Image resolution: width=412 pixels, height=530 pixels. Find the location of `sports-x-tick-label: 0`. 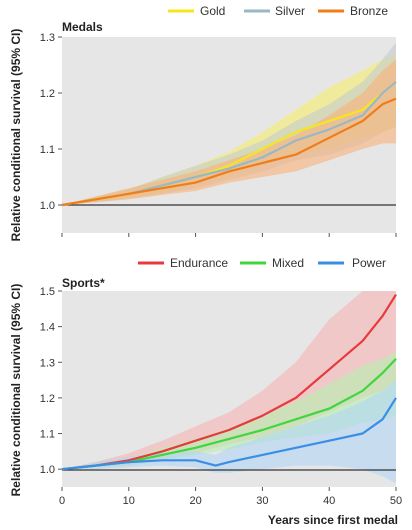

sports-x-tick-label: 0 is located at coordinates (62, 501).